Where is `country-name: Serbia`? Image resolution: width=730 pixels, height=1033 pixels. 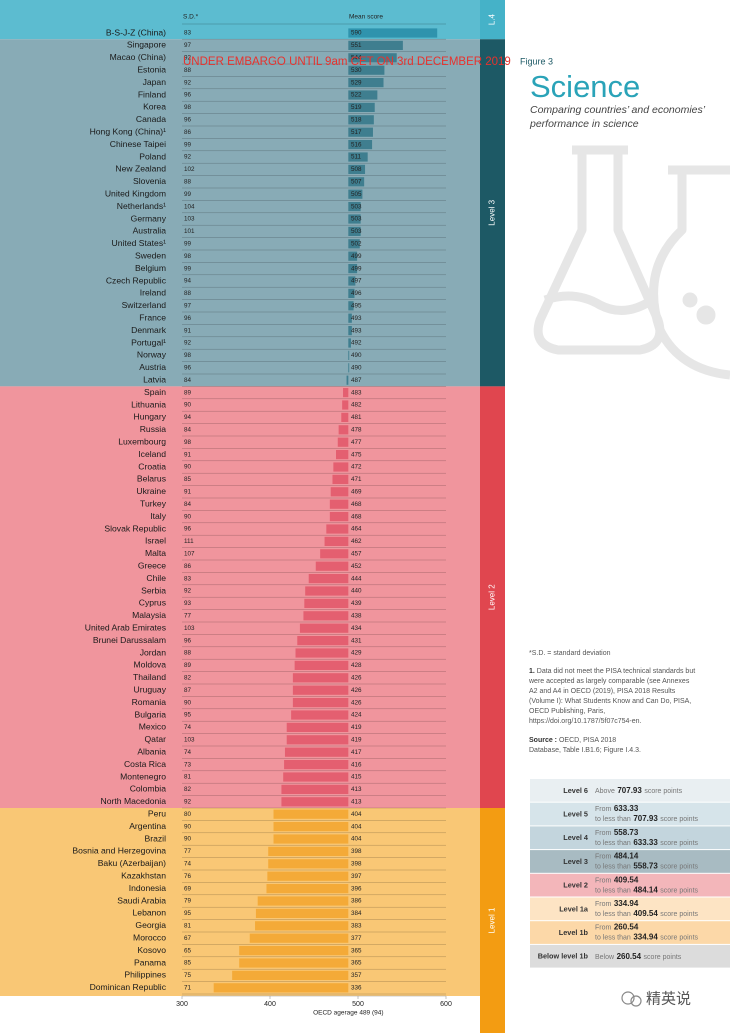
country-name: Serbia is located at coordinates (153, 590).